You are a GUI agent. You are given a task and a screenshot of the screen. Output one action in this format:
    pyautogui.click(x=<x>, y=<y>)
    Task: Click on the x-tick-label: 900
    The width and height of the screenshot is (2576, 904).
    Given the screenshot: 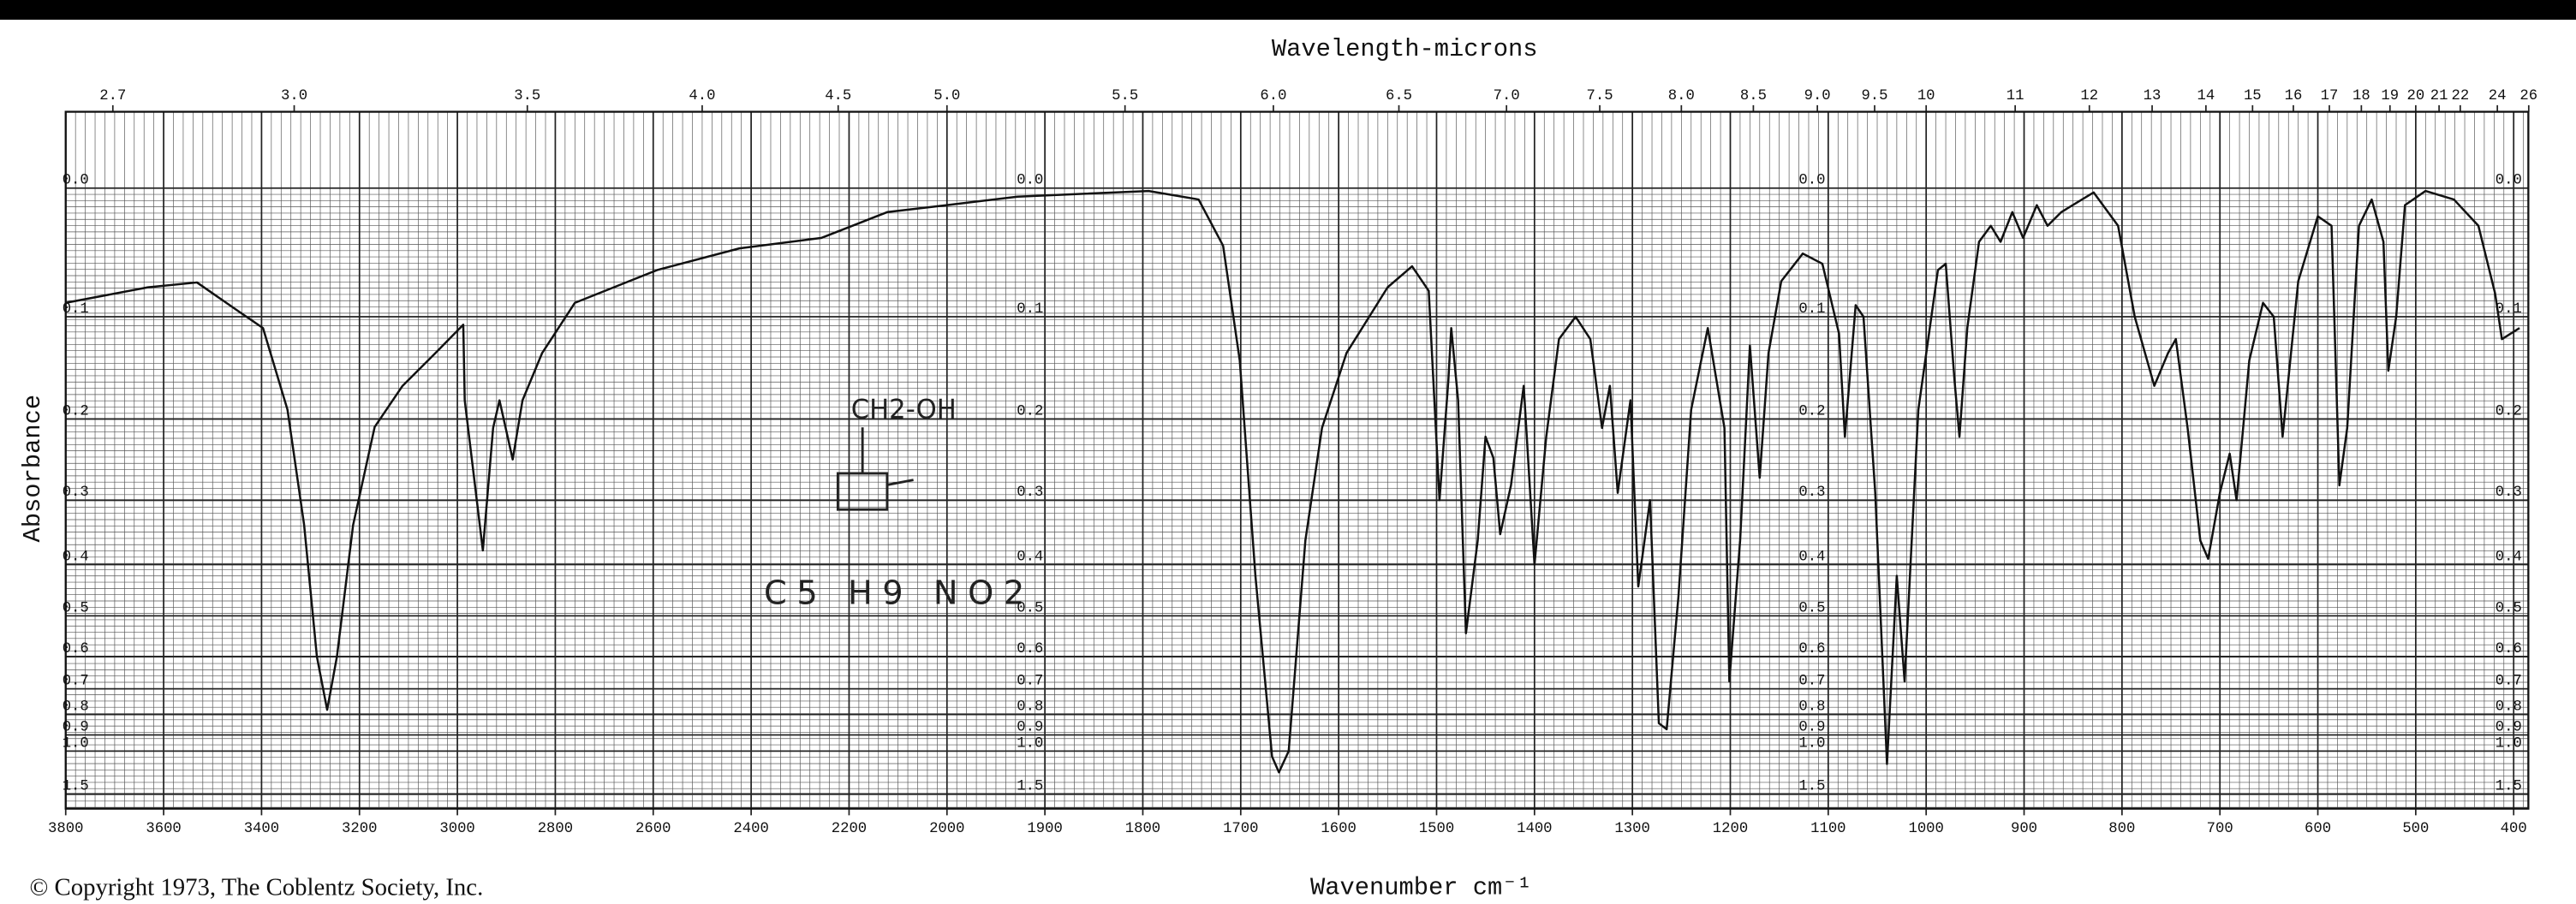 What is the action you would take?
    pyautogui.click(x=2024, y=829)
    